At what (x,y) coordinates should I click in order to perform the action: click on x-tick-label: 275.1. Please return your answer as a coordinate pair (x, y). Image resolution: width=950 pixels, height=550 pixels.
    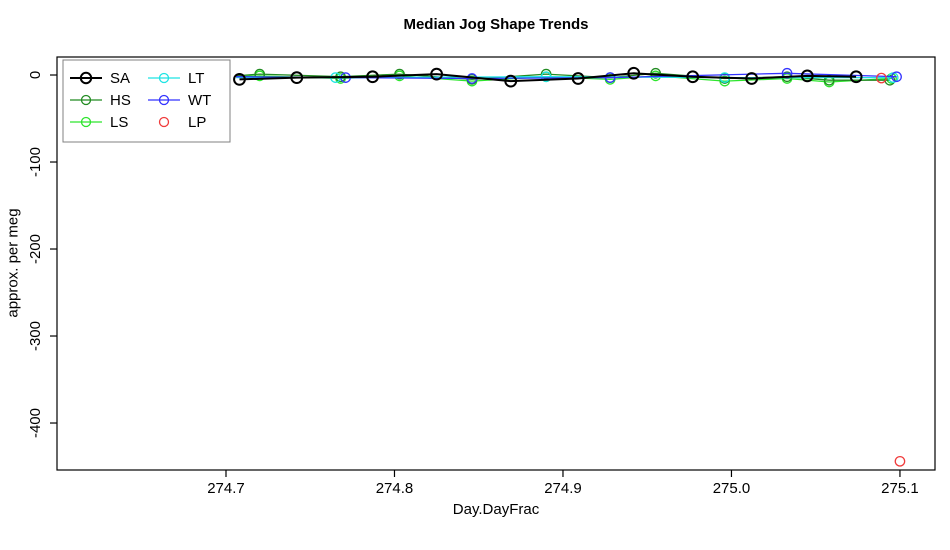
    Looking at the image, I should click on (900, 488).